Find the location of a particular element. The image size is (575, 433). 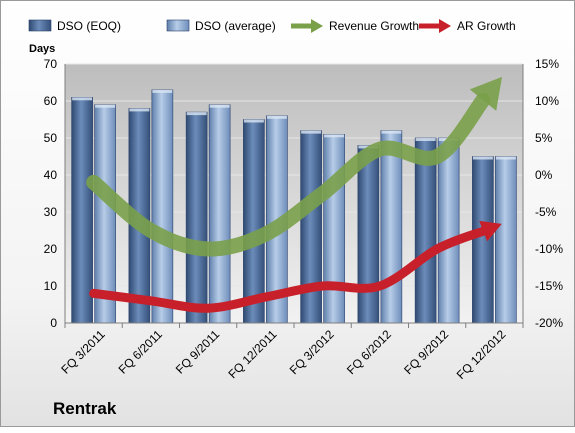

ar-growth-arrowhead is located at coordinates (490, 231).